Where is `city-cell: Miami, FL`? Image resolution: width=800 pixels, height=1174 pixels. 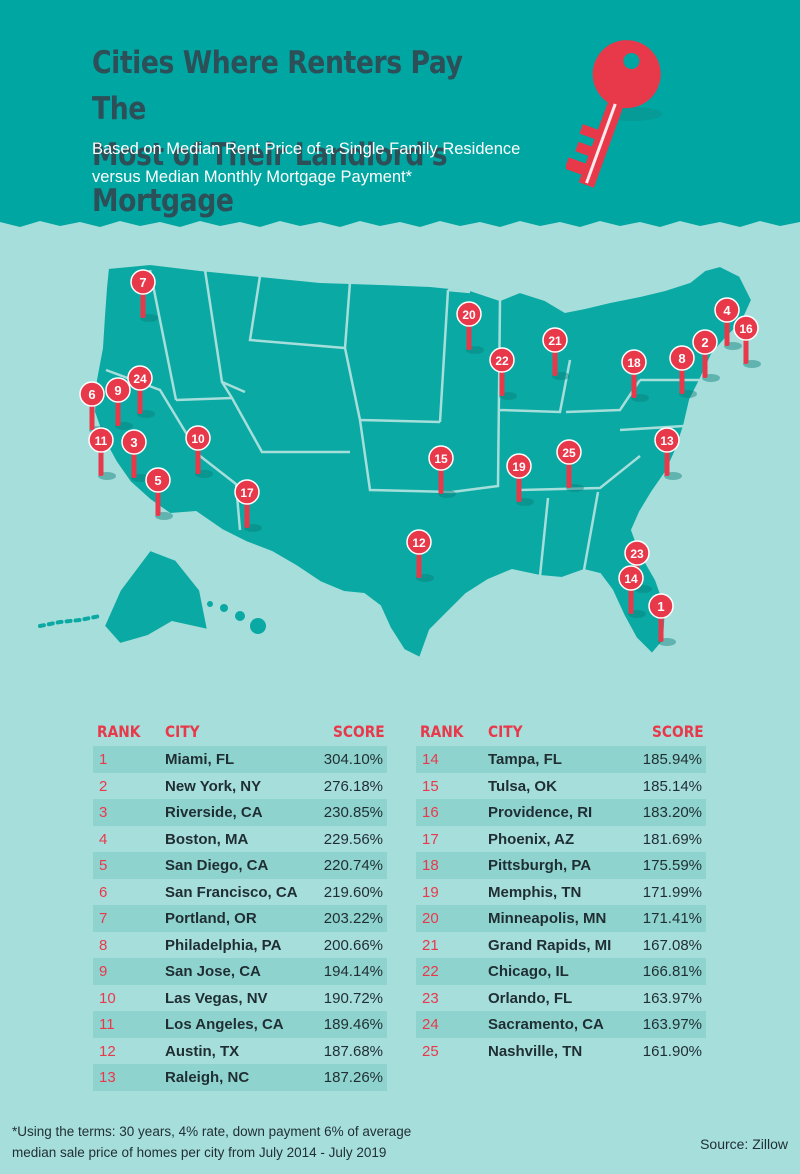 city-cell: Miami, FL is located at coordinates (200, 759).